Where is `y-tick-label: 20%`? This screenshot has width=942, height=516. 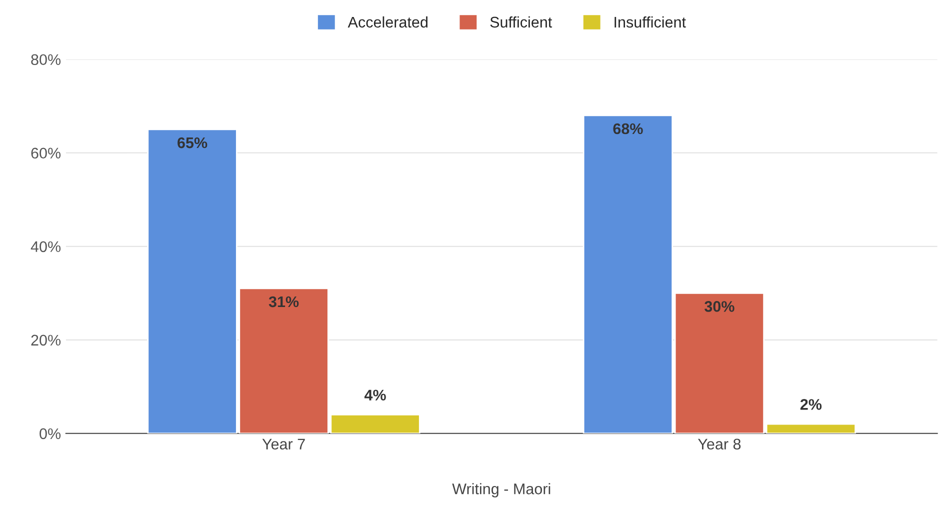 y-tick-label: 20% is located at coordinates (46, 340).